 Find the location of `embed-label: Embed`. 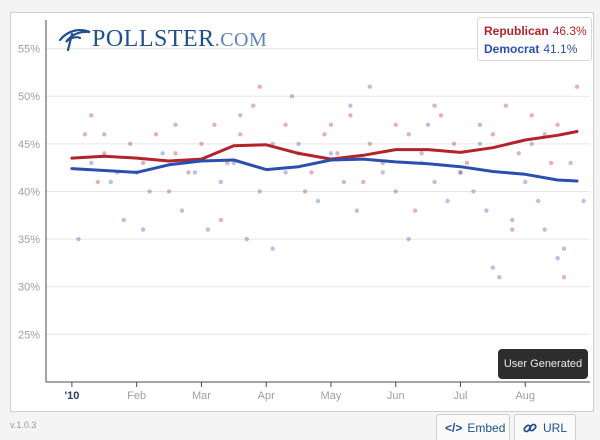

embed-label: Embed is located at coordinates (486, 427).